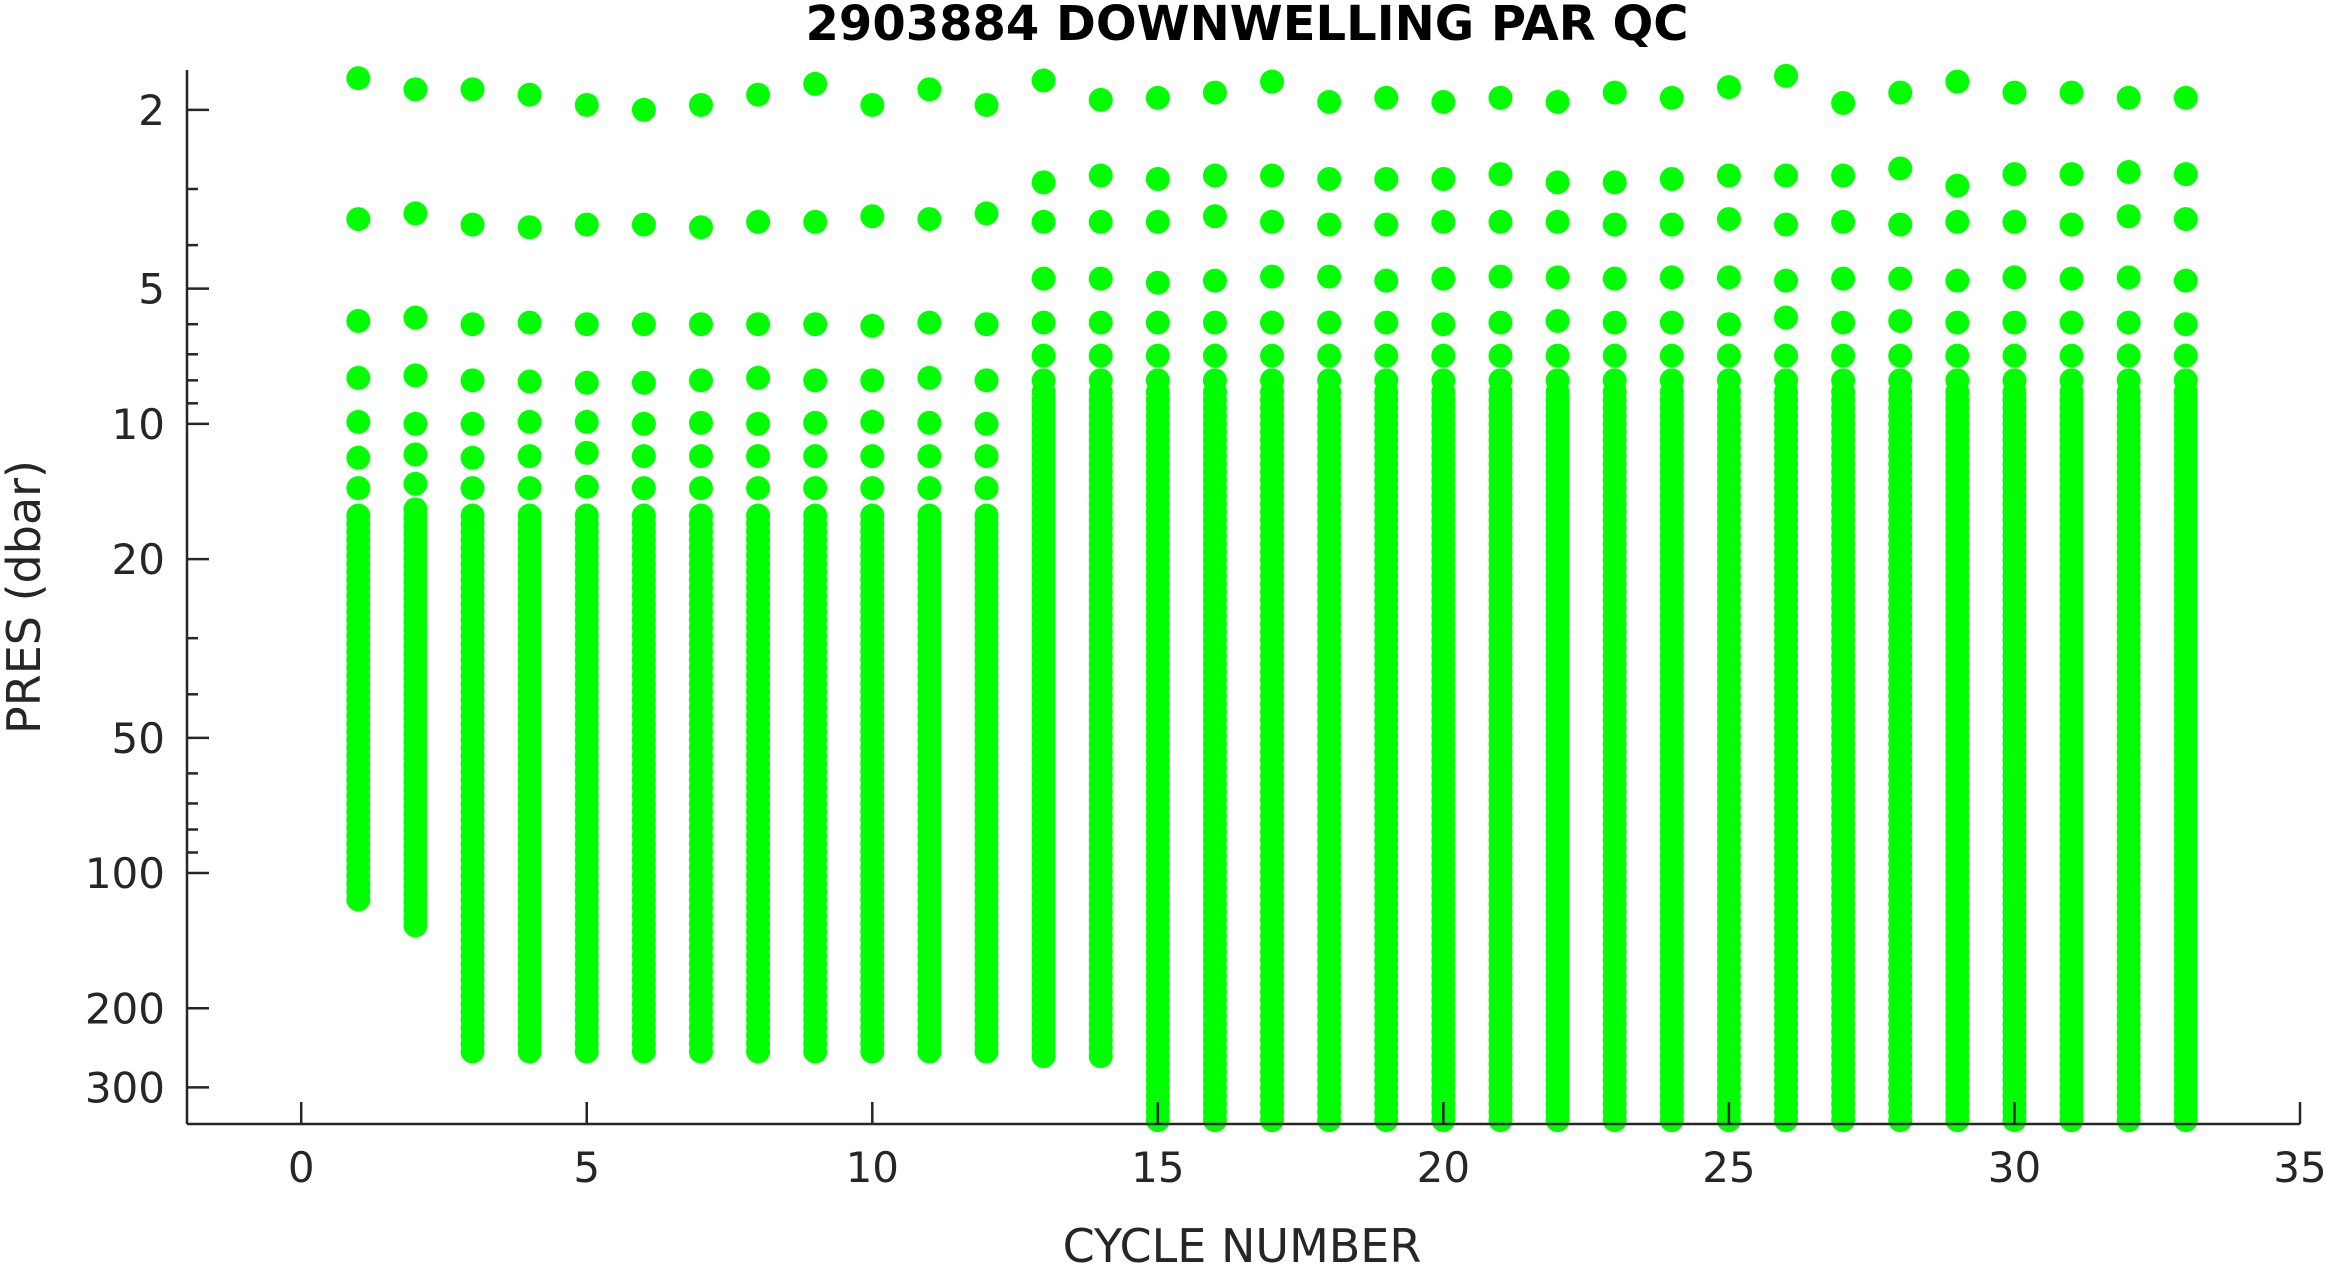 This screenshot has height=1269, width=2326. I want to click on y-tick-label: 100, so click(125, 873).